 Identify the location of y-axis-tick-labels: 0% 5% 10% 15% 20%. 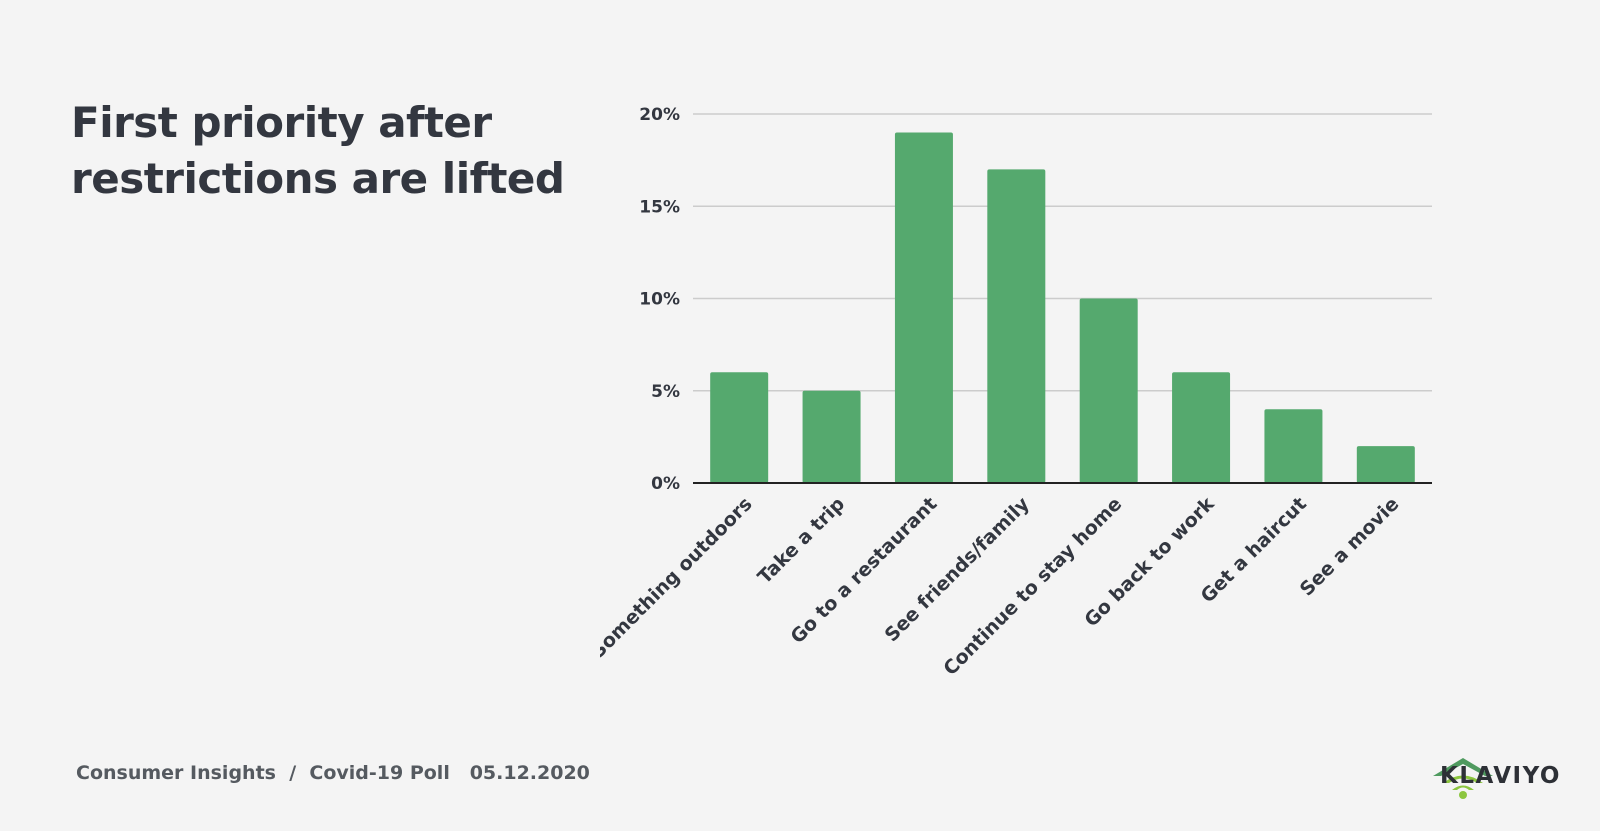
(659, 299).